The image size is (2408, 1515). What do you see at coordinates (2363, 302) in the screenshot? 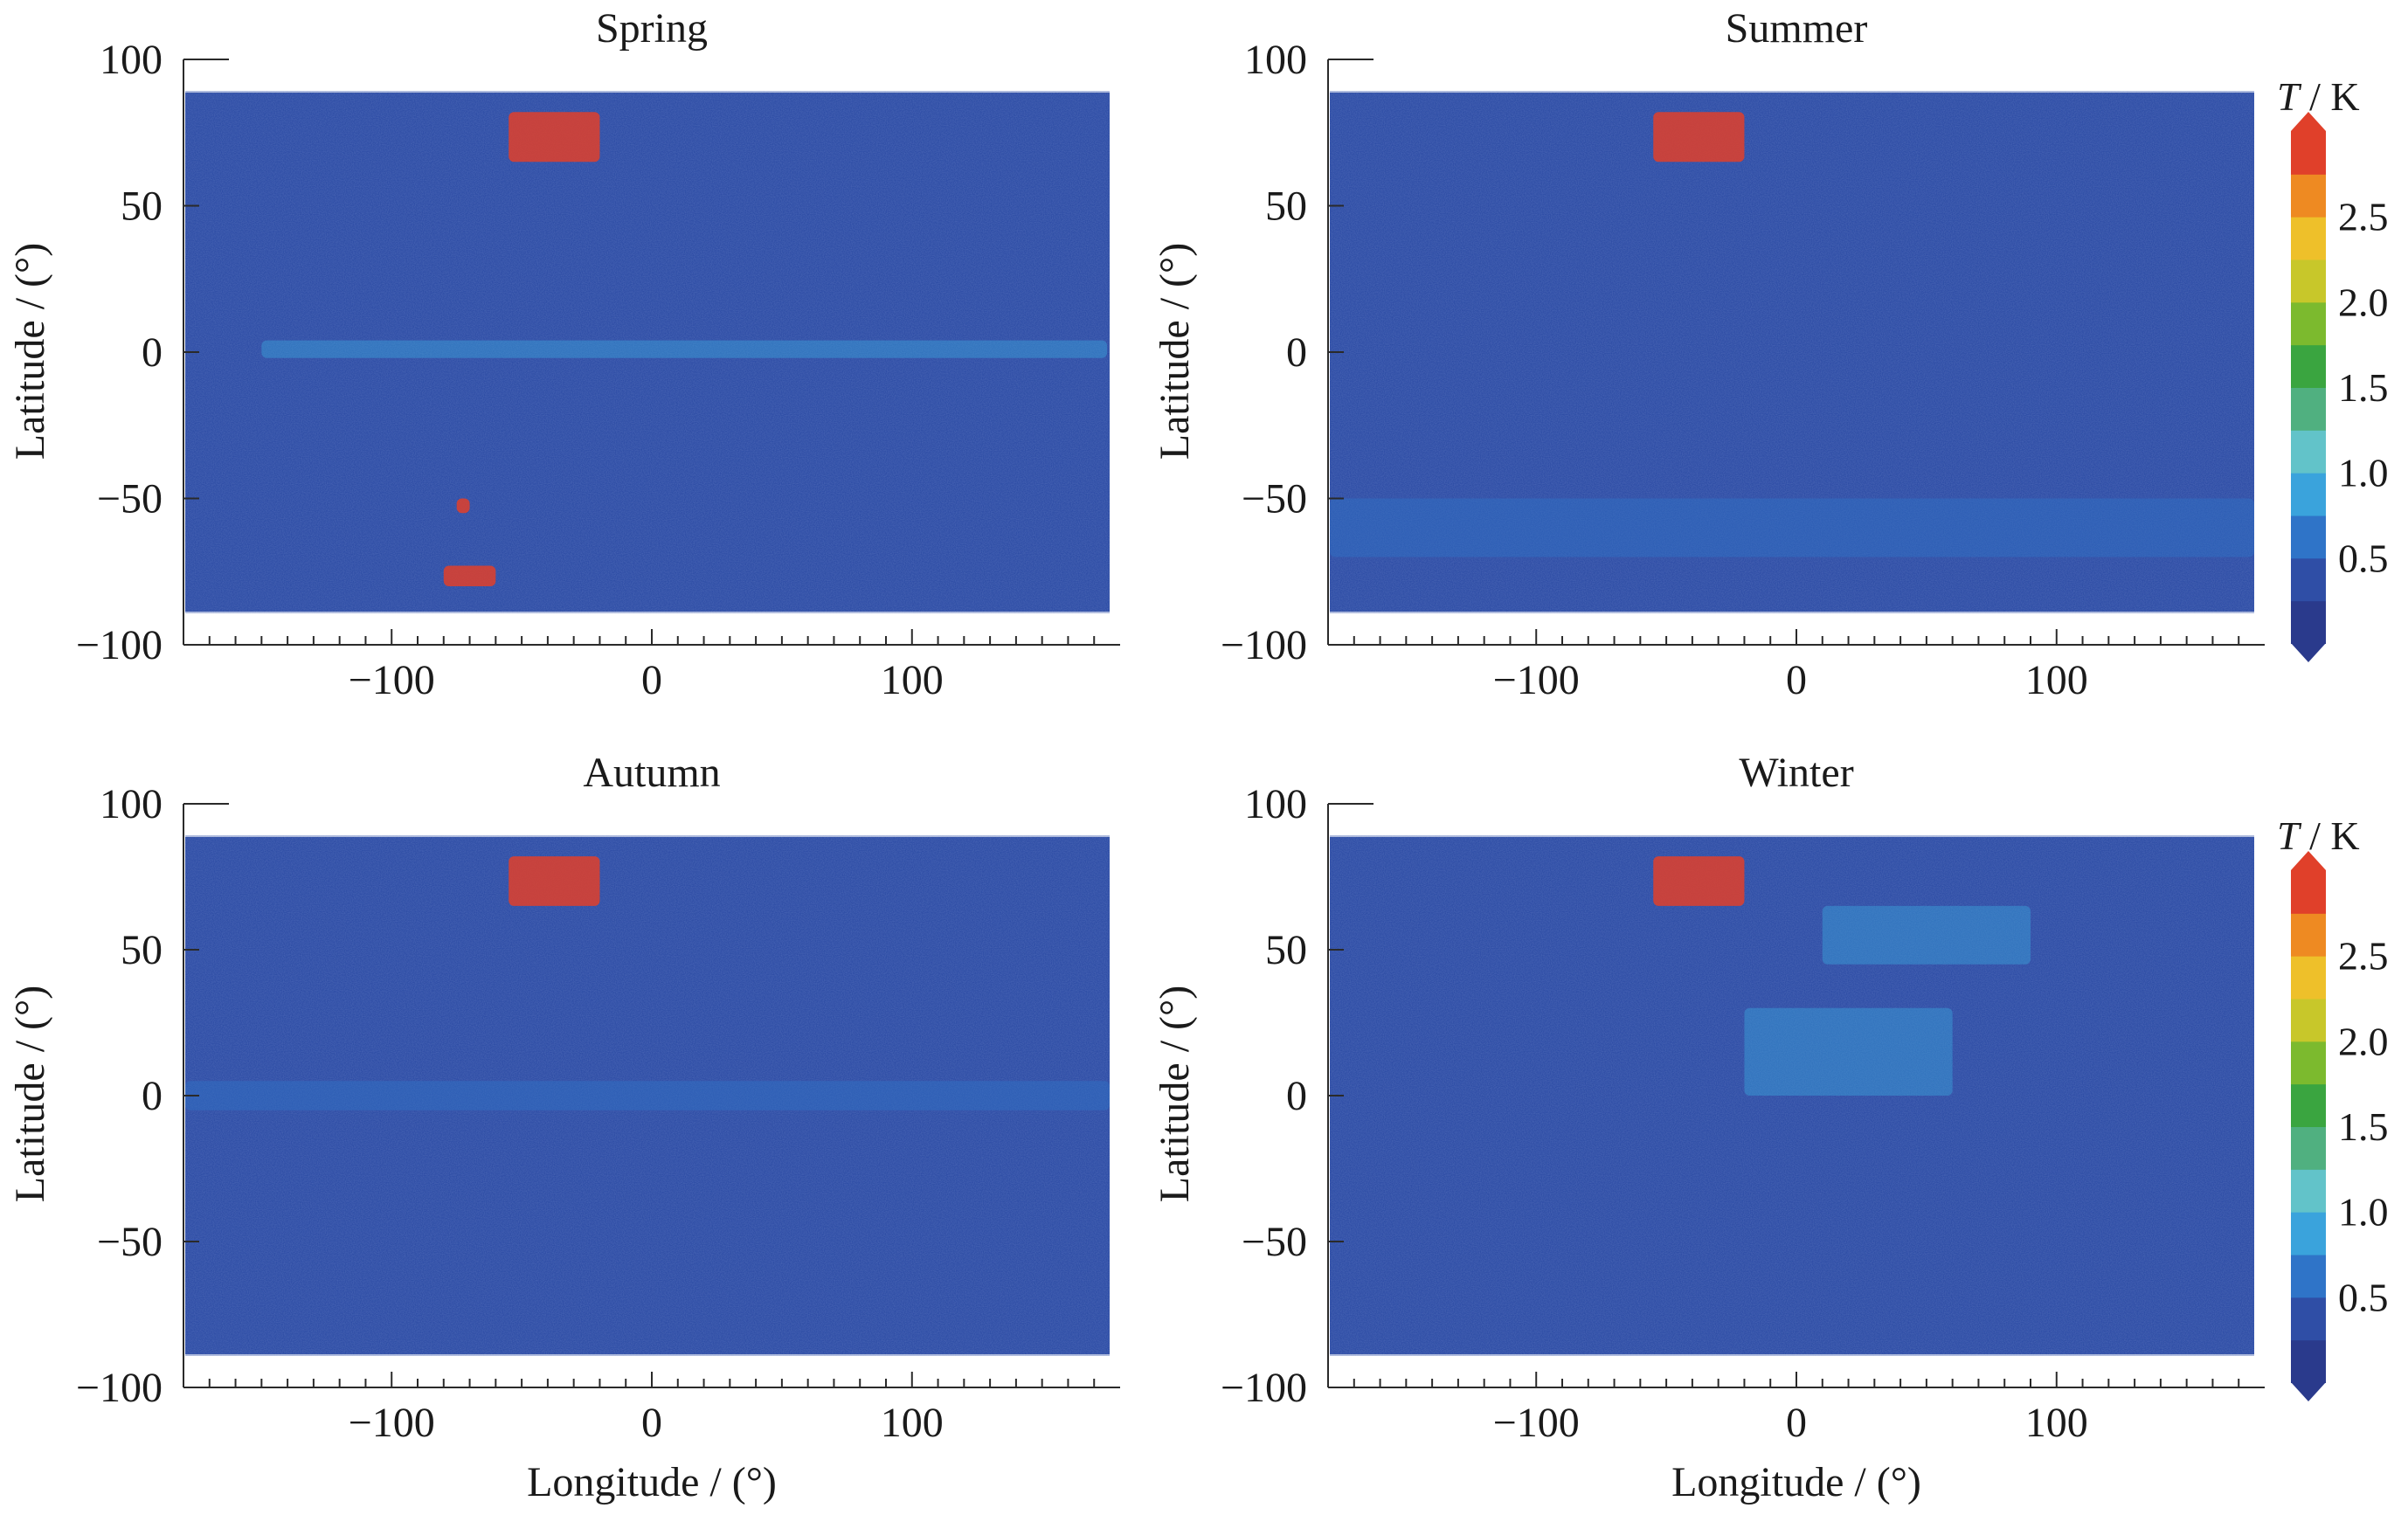
I see `colorbar-tick-label: 2.0` at bounding box center [2363, 302].